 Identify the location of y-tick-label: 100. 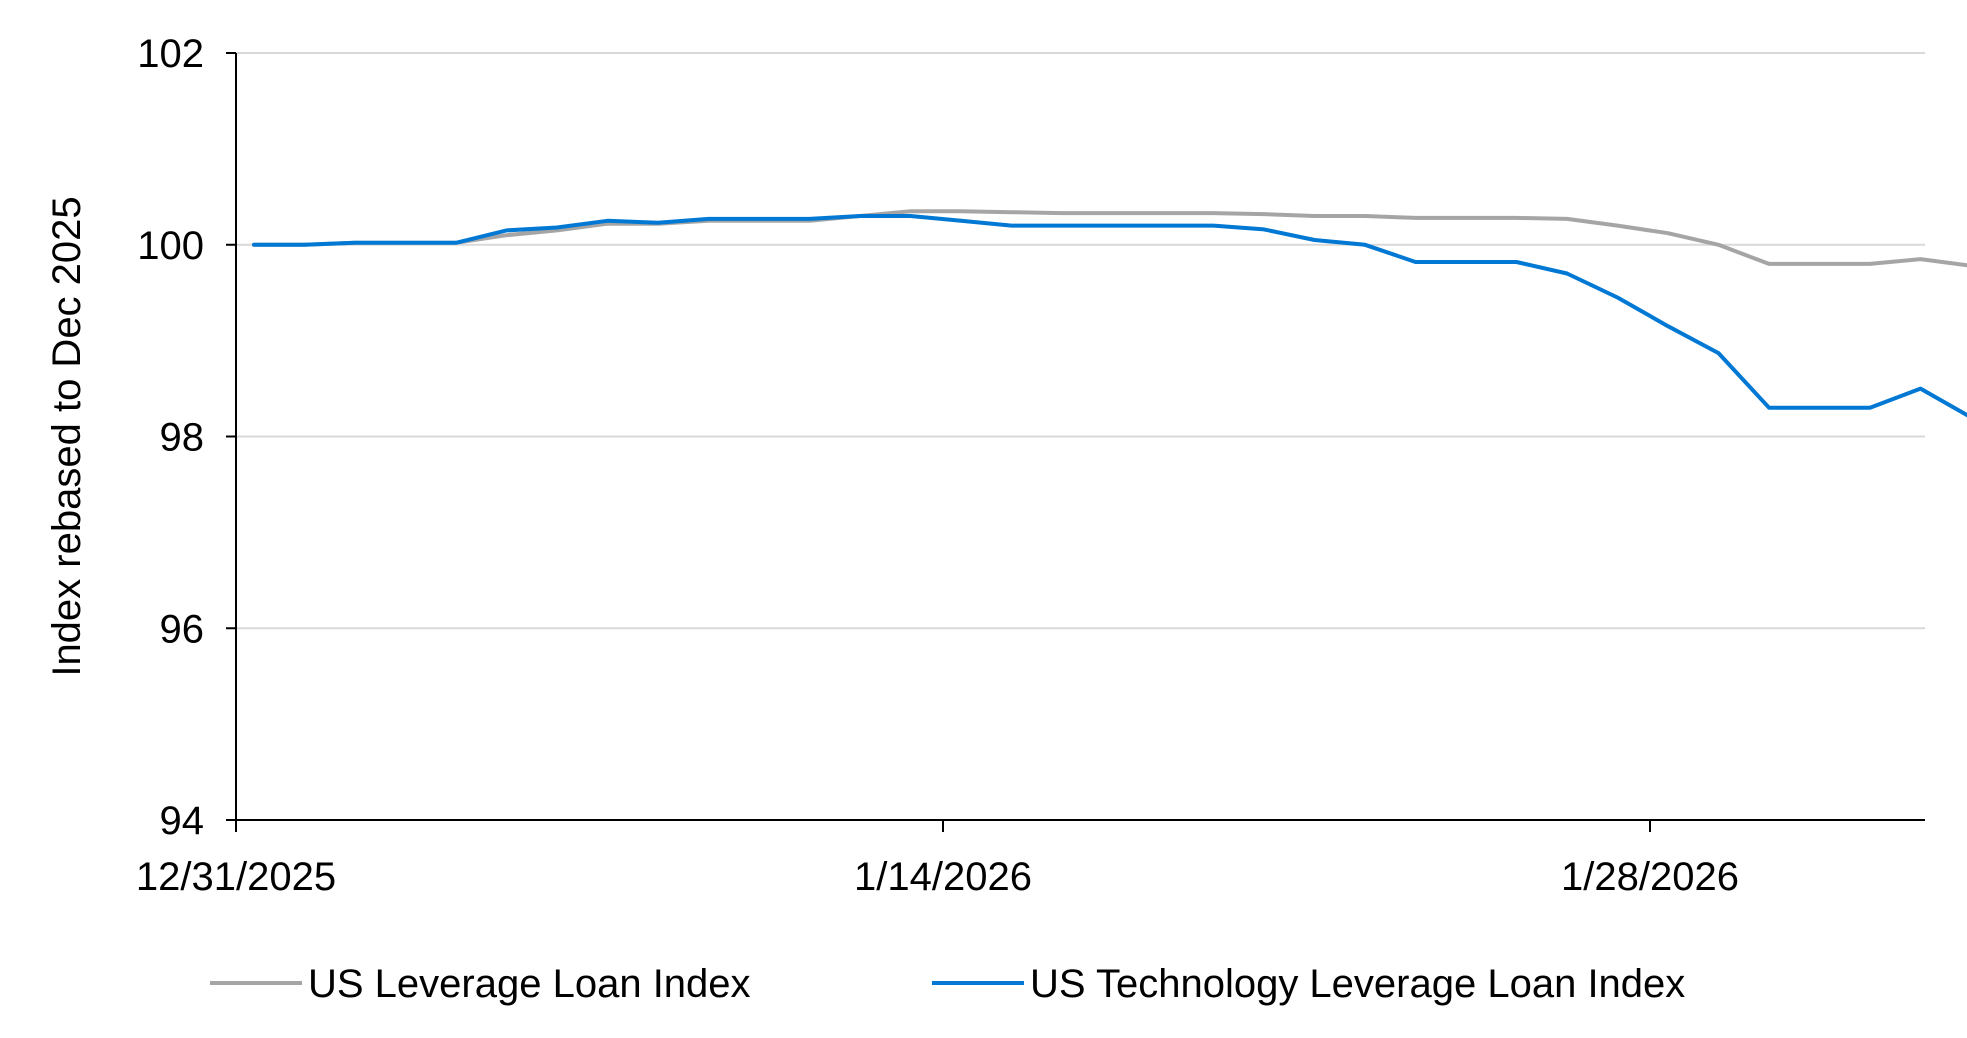
(170, 246).